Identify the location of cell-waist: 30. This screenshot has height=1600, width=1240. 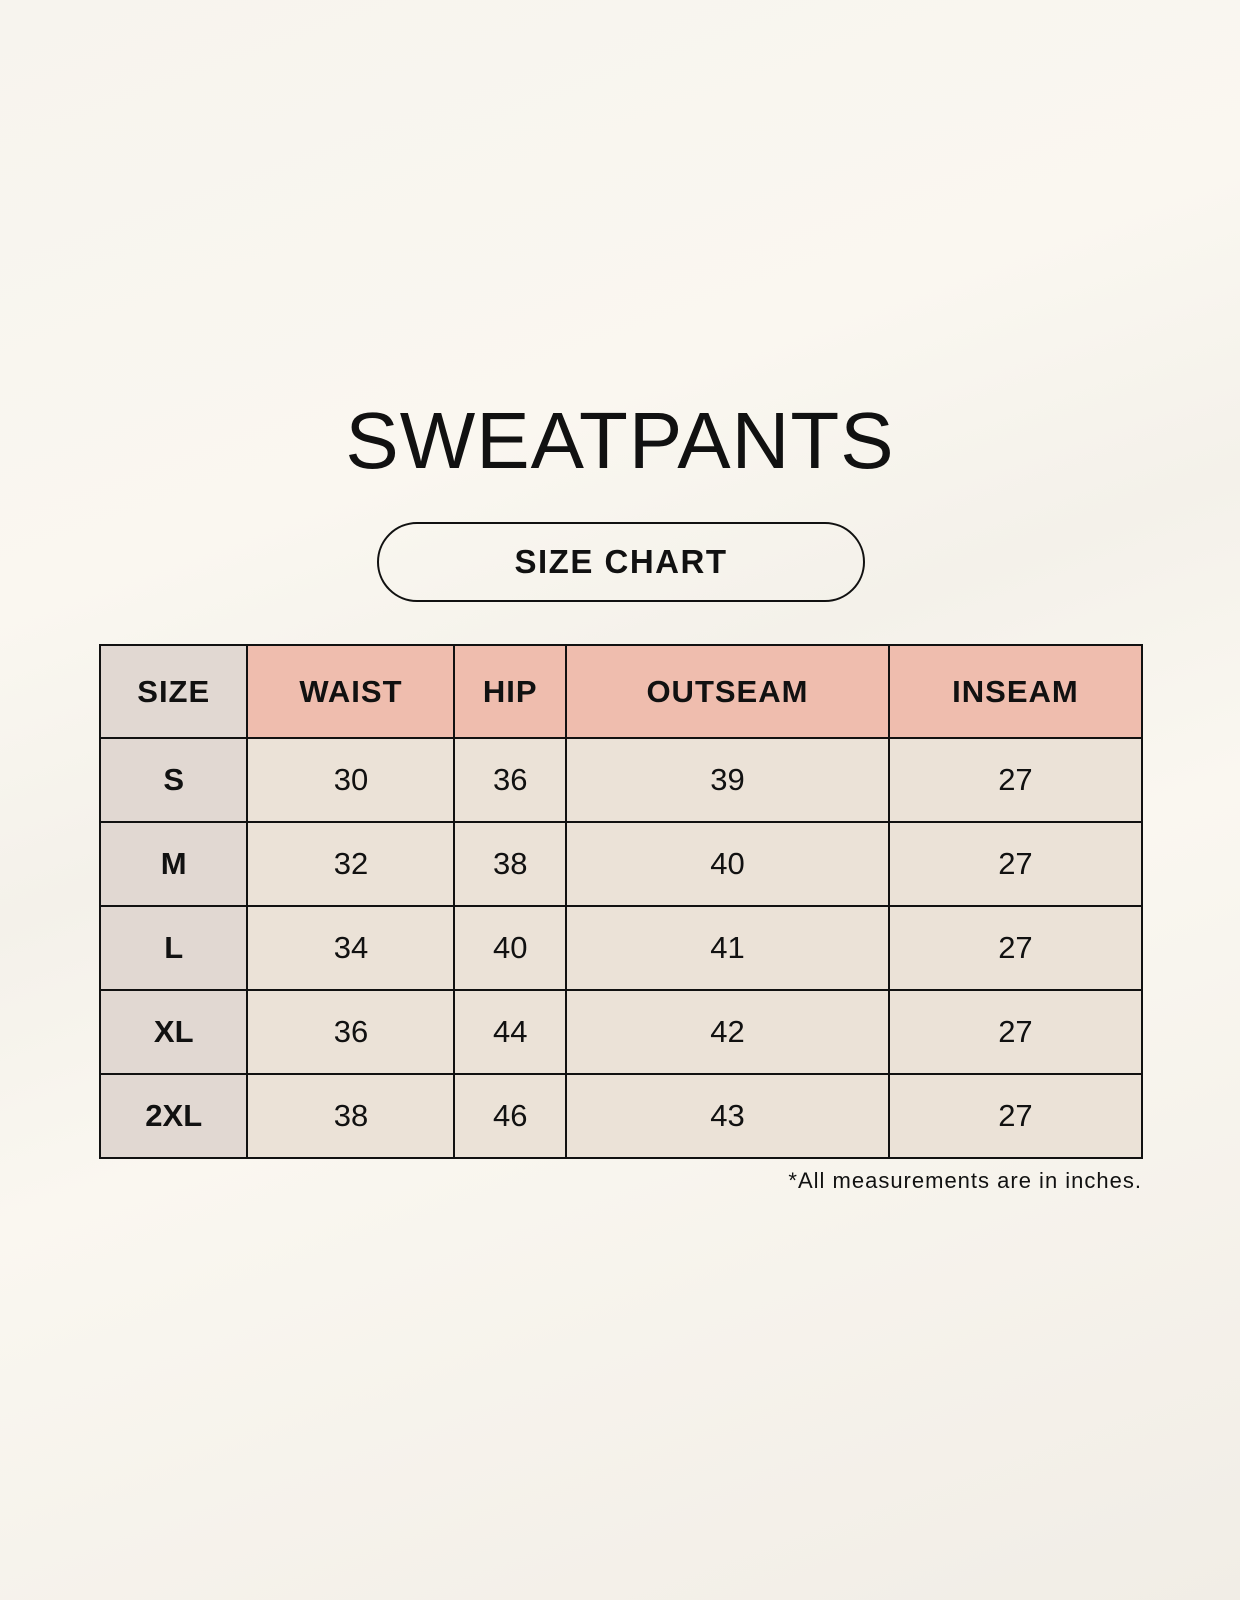
(351, 780).